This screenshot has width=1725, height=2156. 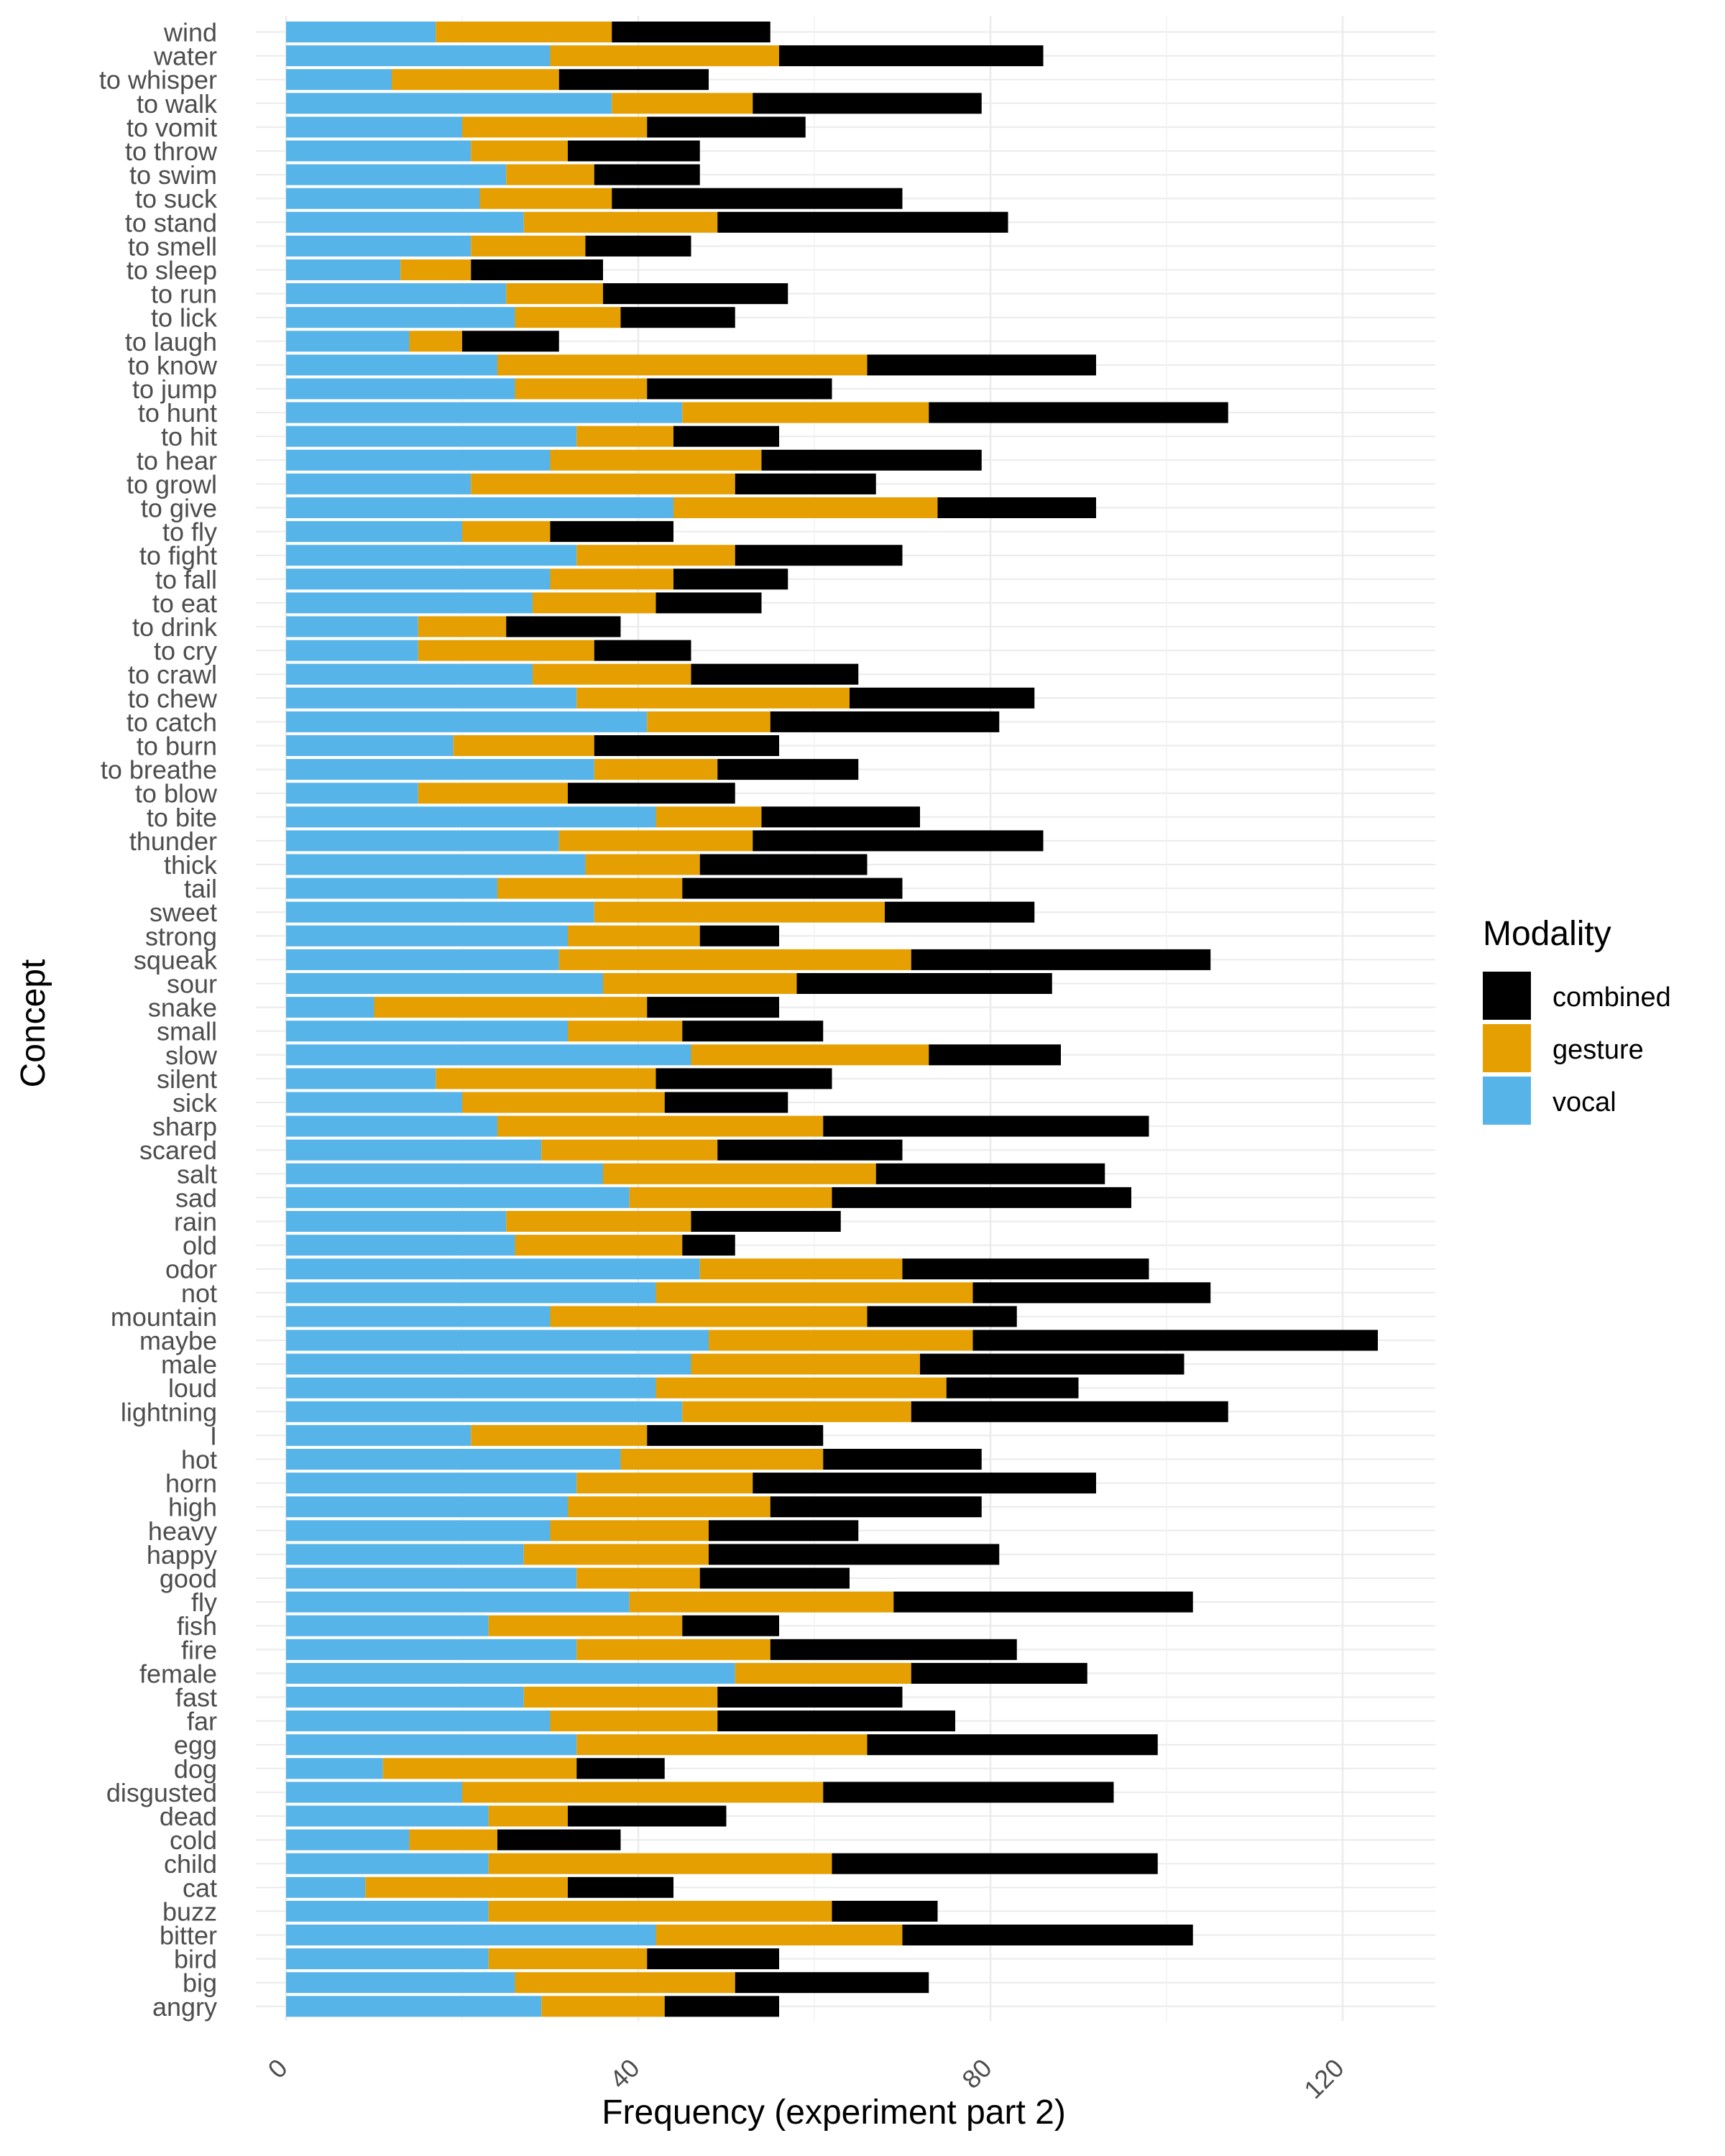 What do you see at coordinates (1507, 996) in the screenshot?
I see `legend-key-combined` at bounding box center [1507, 996].